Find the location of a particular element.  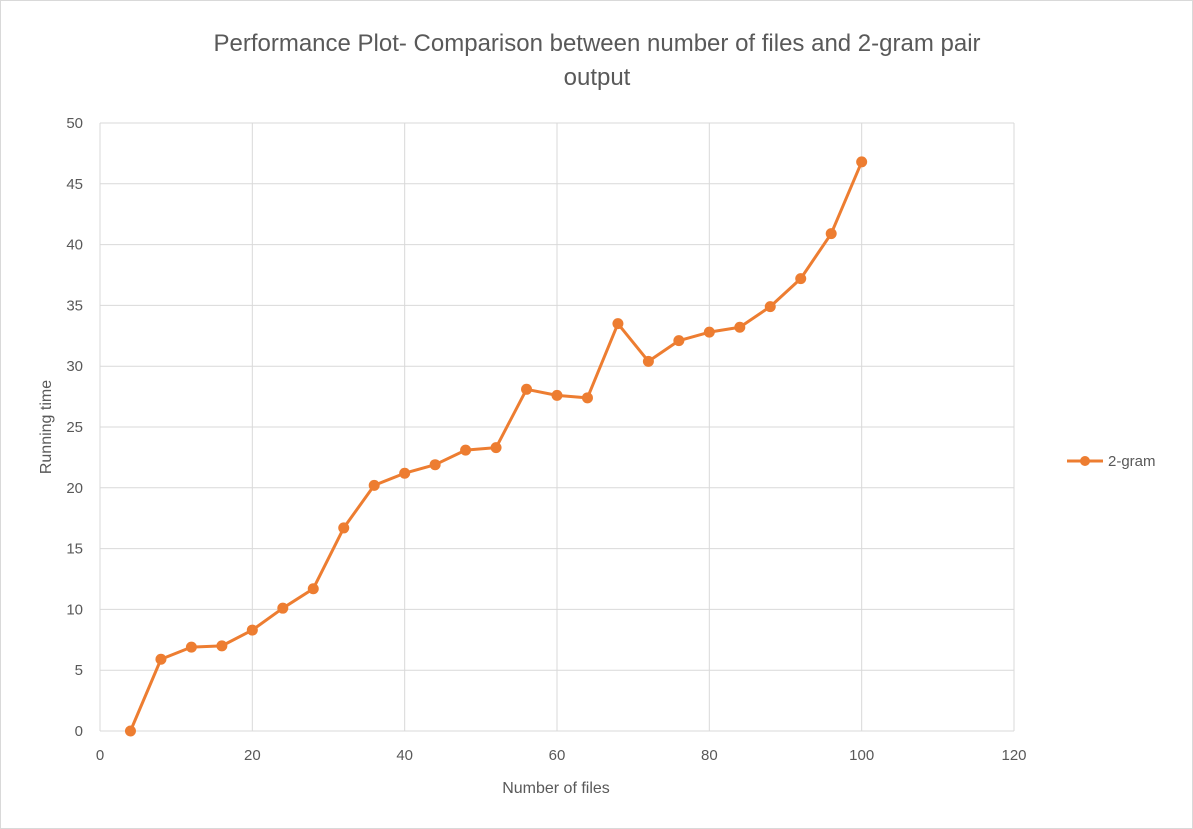

x-tick-label: 60 is located at coordinates (557, 755).